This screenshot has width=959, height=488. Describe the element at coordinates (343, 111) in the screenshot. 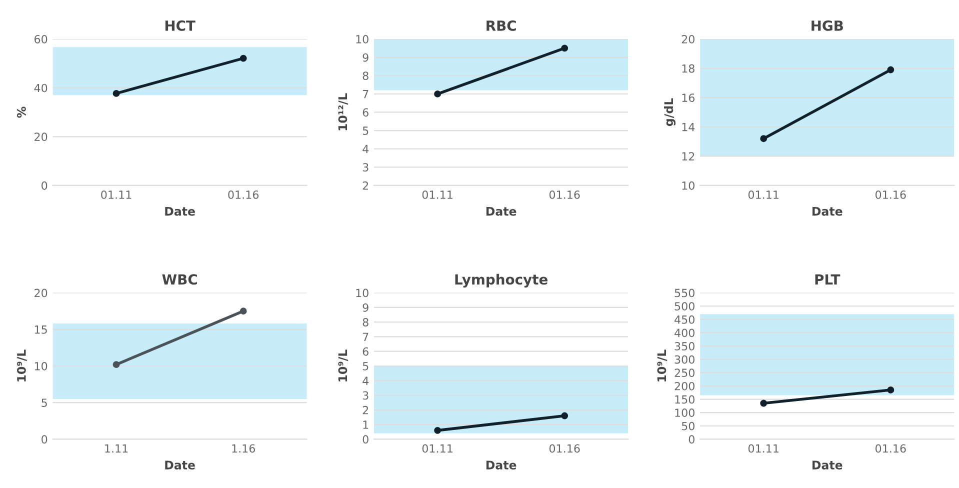

I see `y-axis-title: 10¹²/L` at that location.